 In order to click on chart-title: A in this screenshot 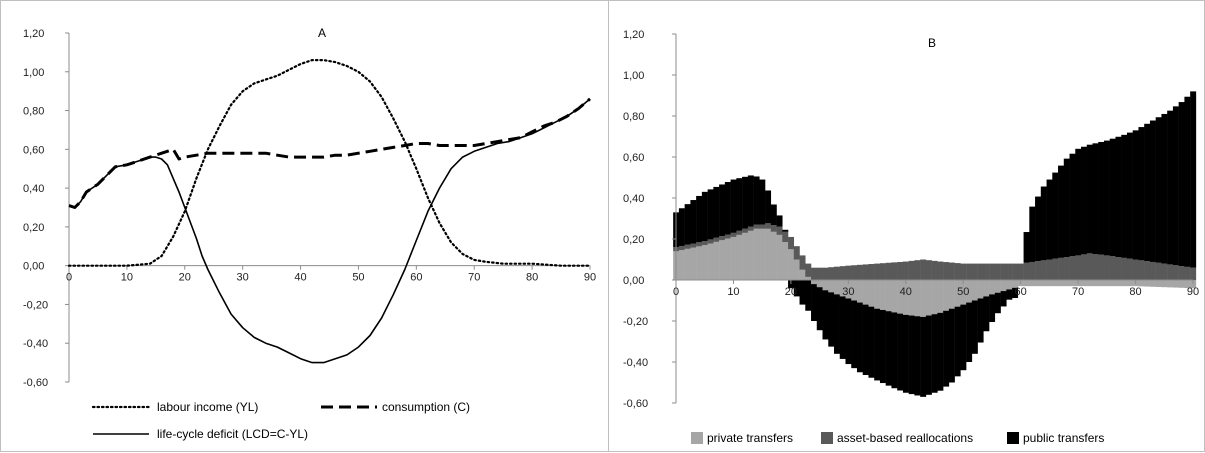, I will do `click(322, 33)`.